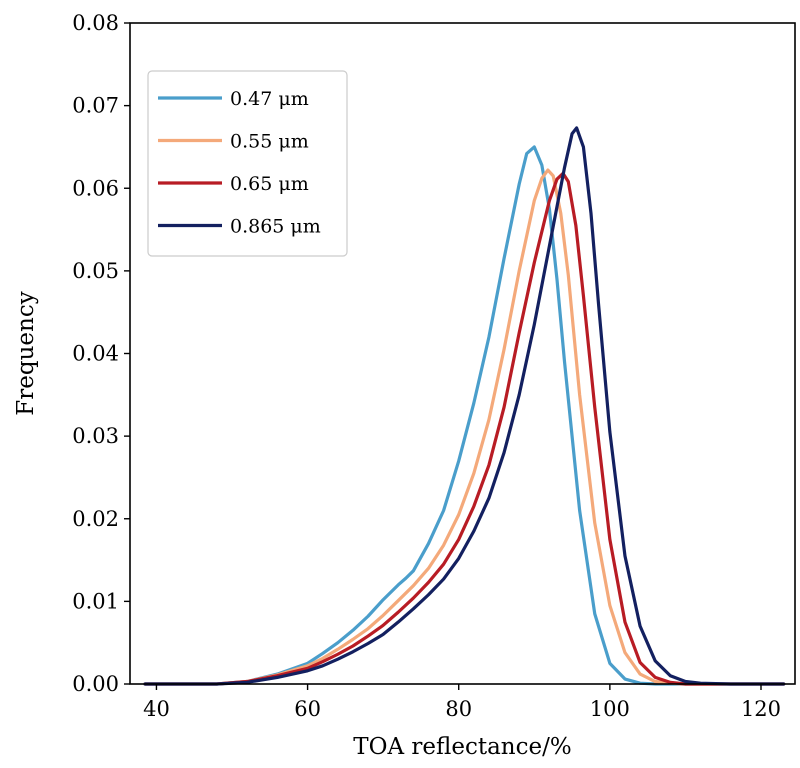 The width and height of the screenshot is (800, 768). I want to click on legend-label: 0.65 μm, so click(269, 184).